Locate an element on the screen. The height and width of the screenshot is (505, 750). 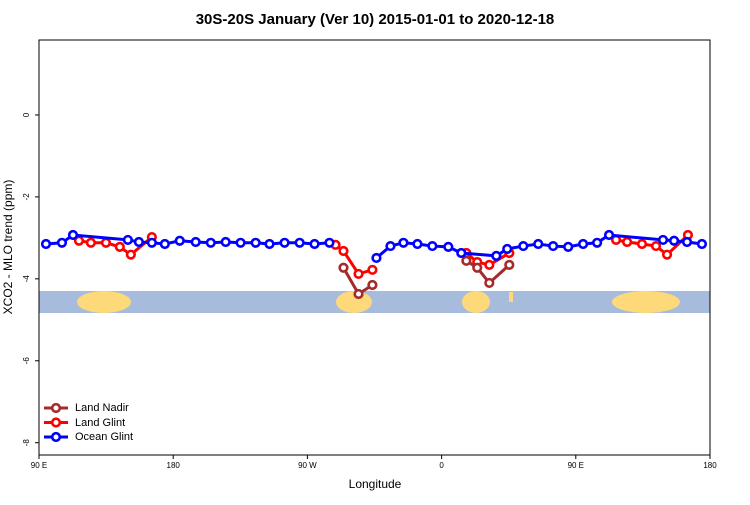
legend: Land Nadir Land Glint Ocean Glint is located at coordinates (104, 422).